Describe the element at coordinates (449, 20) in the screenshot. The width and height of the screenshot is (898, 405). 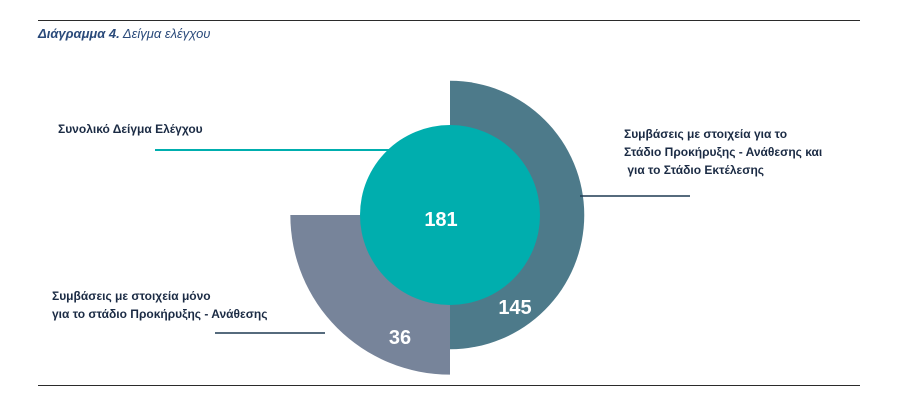
I see `top-rule` at that location.